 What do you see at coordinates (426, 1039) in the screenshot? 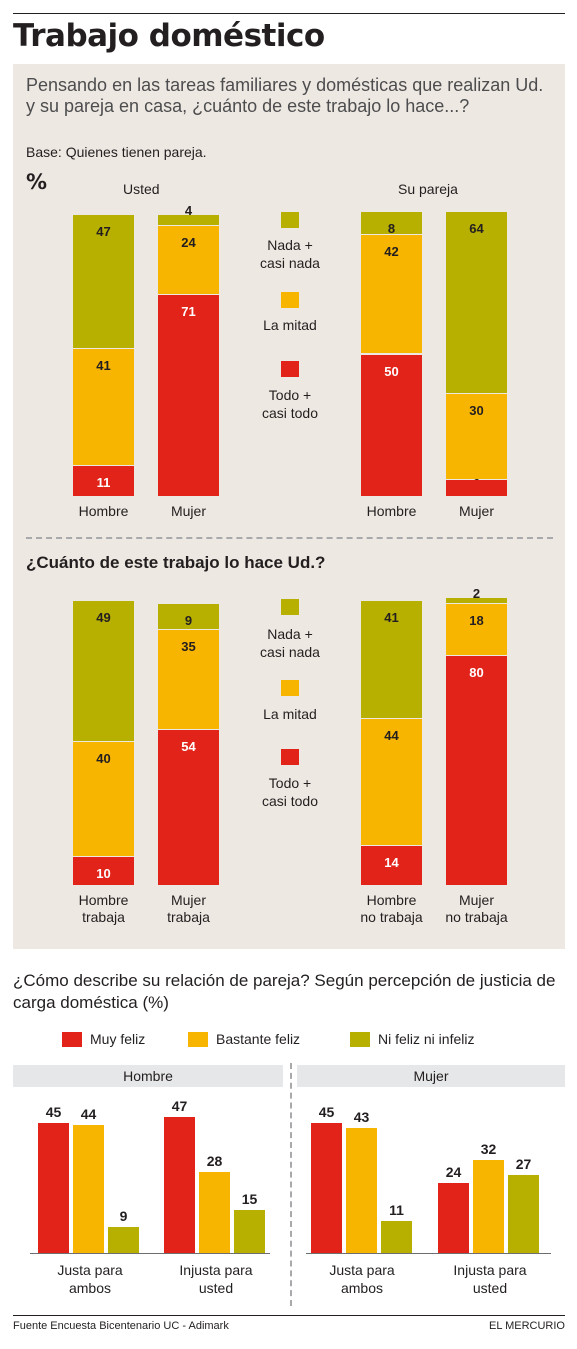
I see `legend-label-ni-feliz: Ni feliz ni infeliz` at bounding box center [426, 1039].